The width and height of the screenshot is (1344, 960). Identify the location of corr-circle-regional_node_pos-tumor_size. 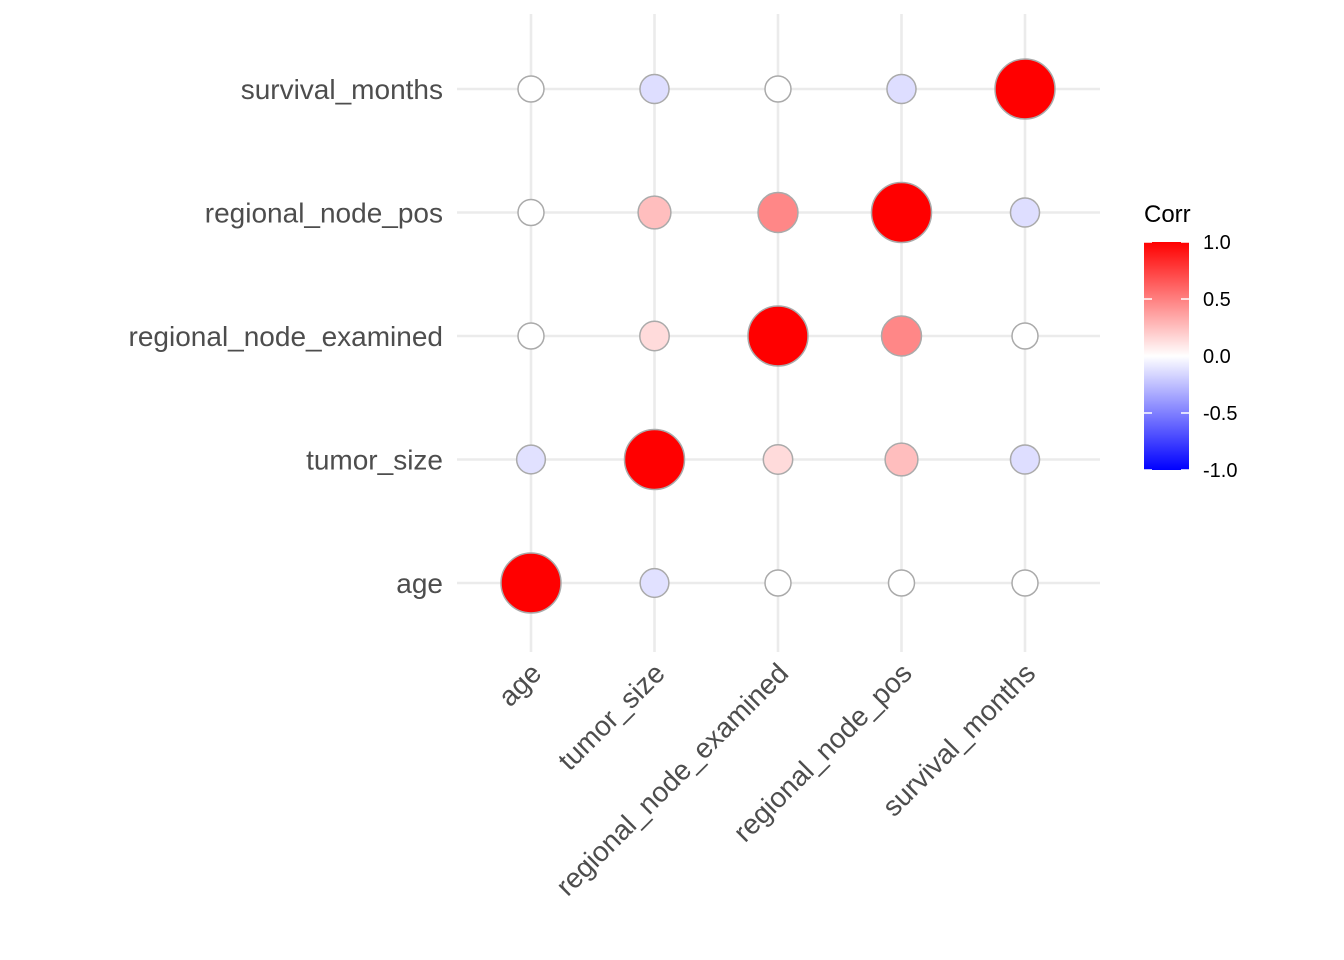
(654, 212).